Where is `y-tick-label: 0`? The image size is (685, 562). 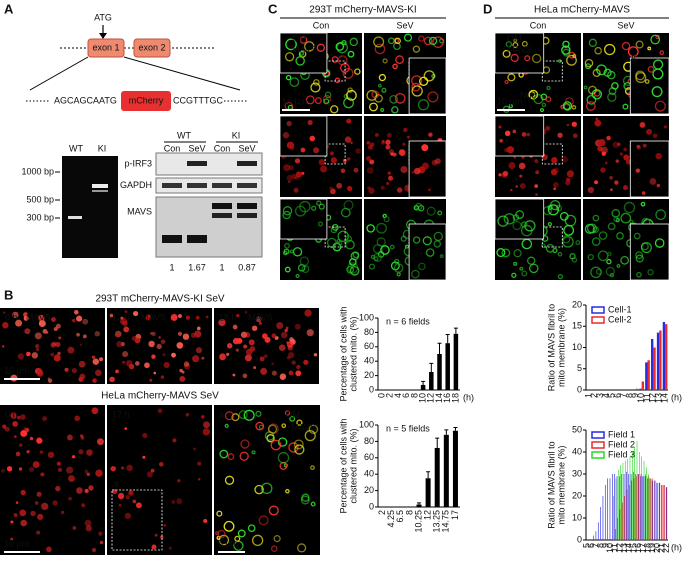
y-tick-label: 0 is located at coordinates (579, 539).